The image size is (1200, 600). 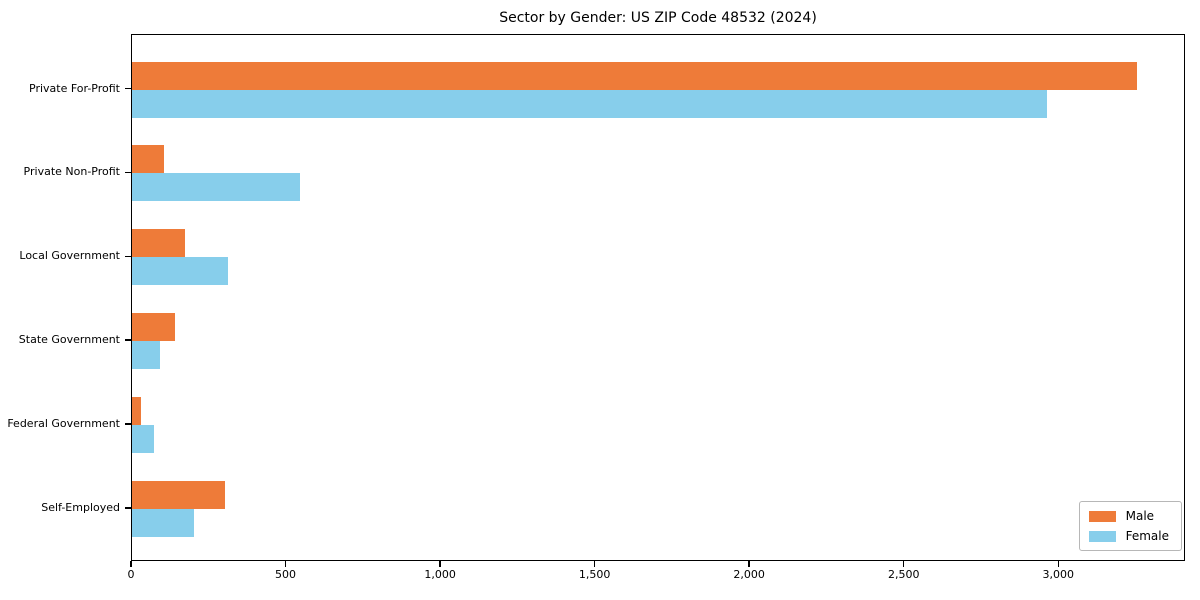 I want to click on category-label-federal-government: Federal Government, so click(x=63, y=424).